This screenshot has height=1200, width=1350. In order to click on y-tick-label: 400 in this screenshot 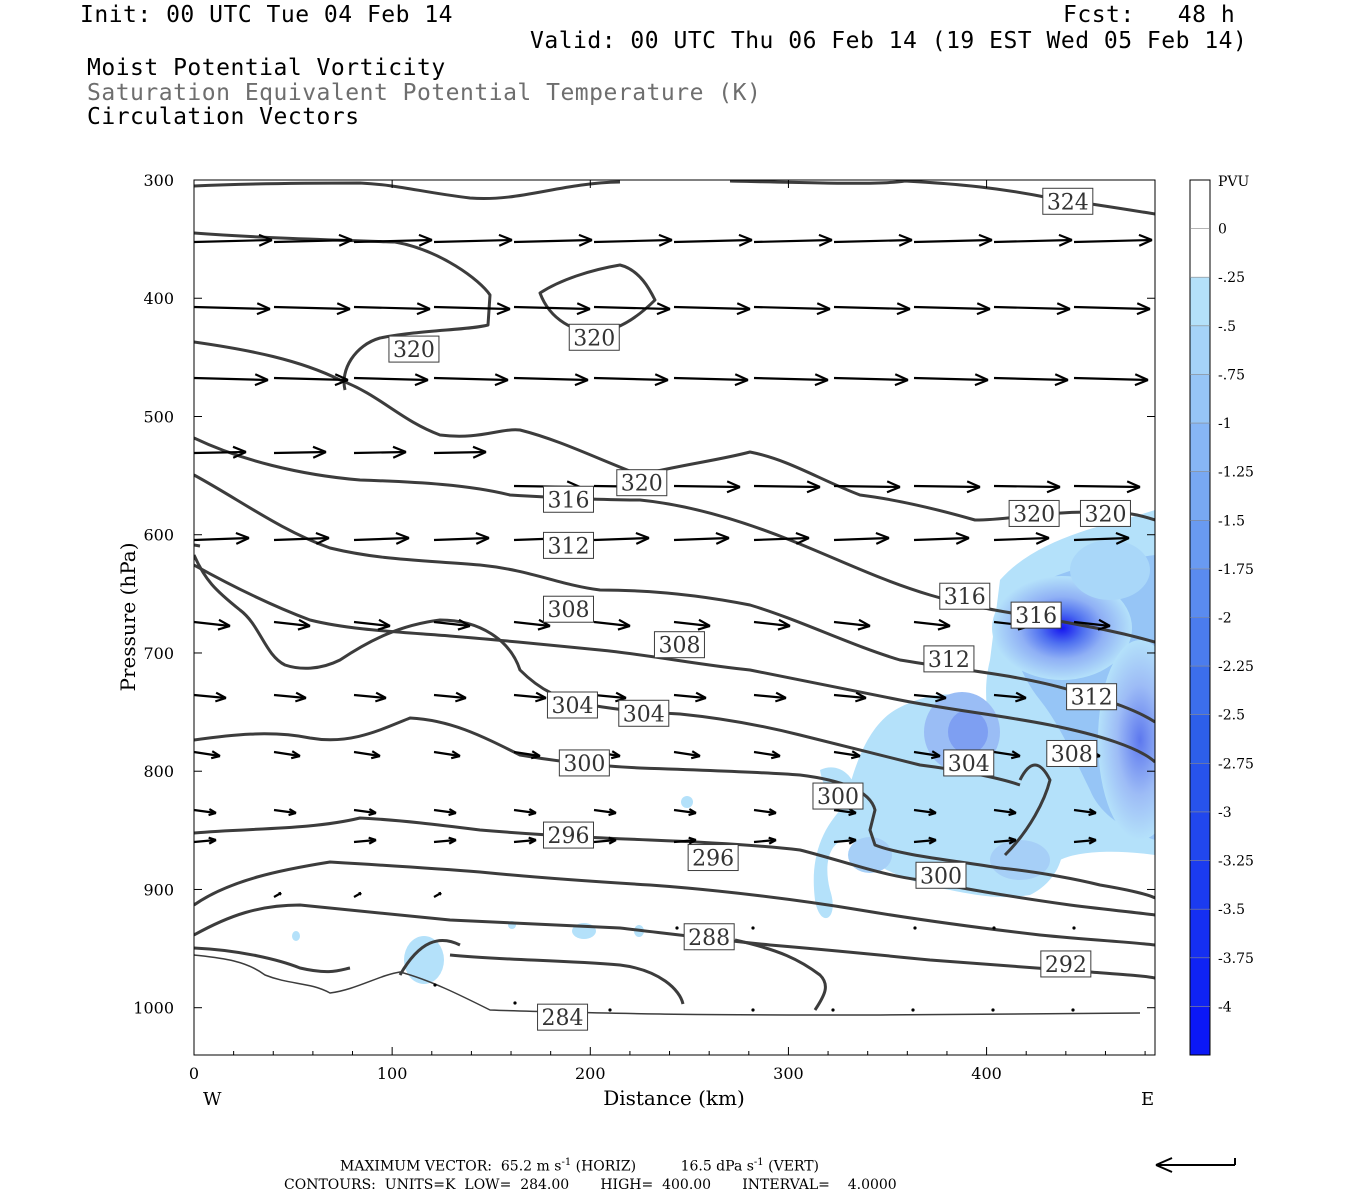, I will do `click(158, 298)`.